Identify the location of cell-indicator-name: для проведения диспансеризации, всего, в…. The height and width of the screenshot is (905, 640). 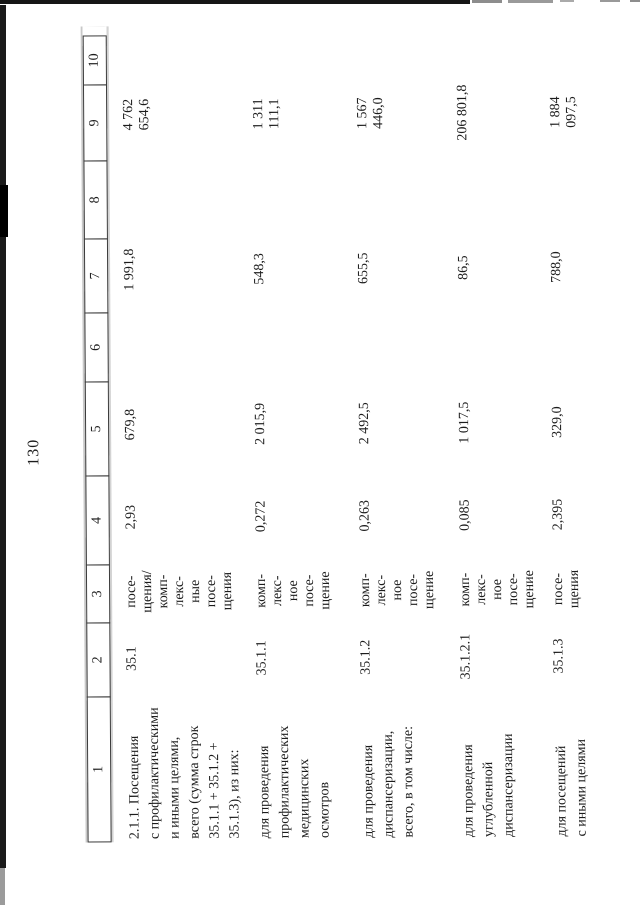
(389, 781).